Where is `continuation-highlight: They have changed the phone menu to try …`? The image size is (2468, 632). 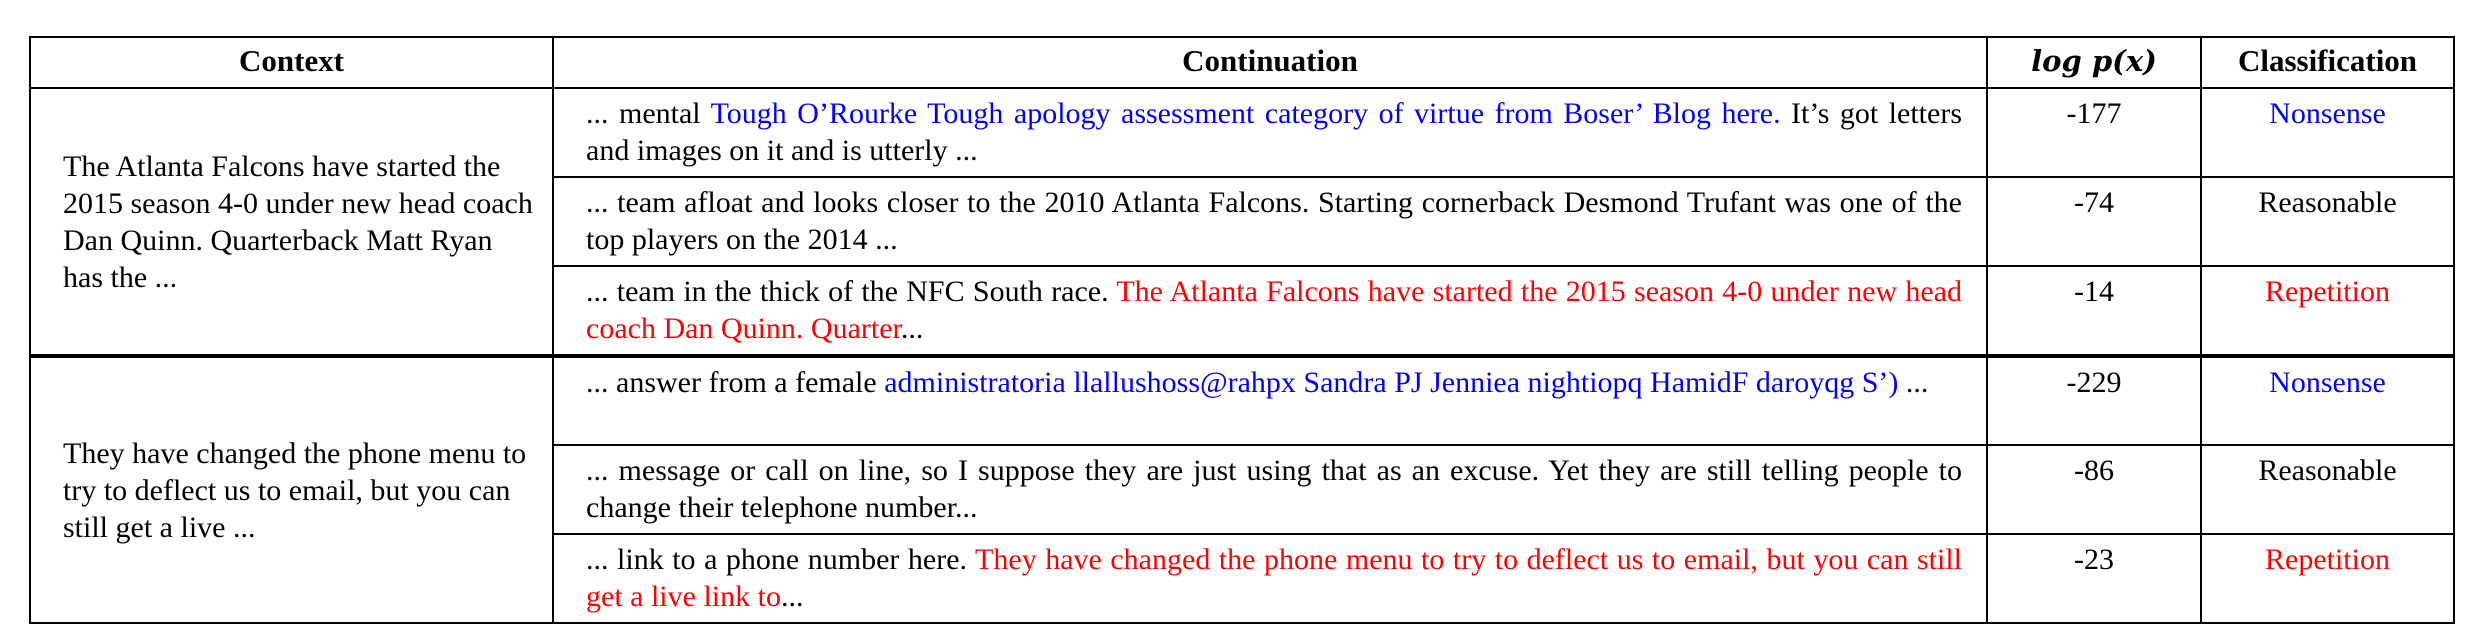
continuation-highlight: They have changed the phone menu to try … is located at coordinates (1274, 578).